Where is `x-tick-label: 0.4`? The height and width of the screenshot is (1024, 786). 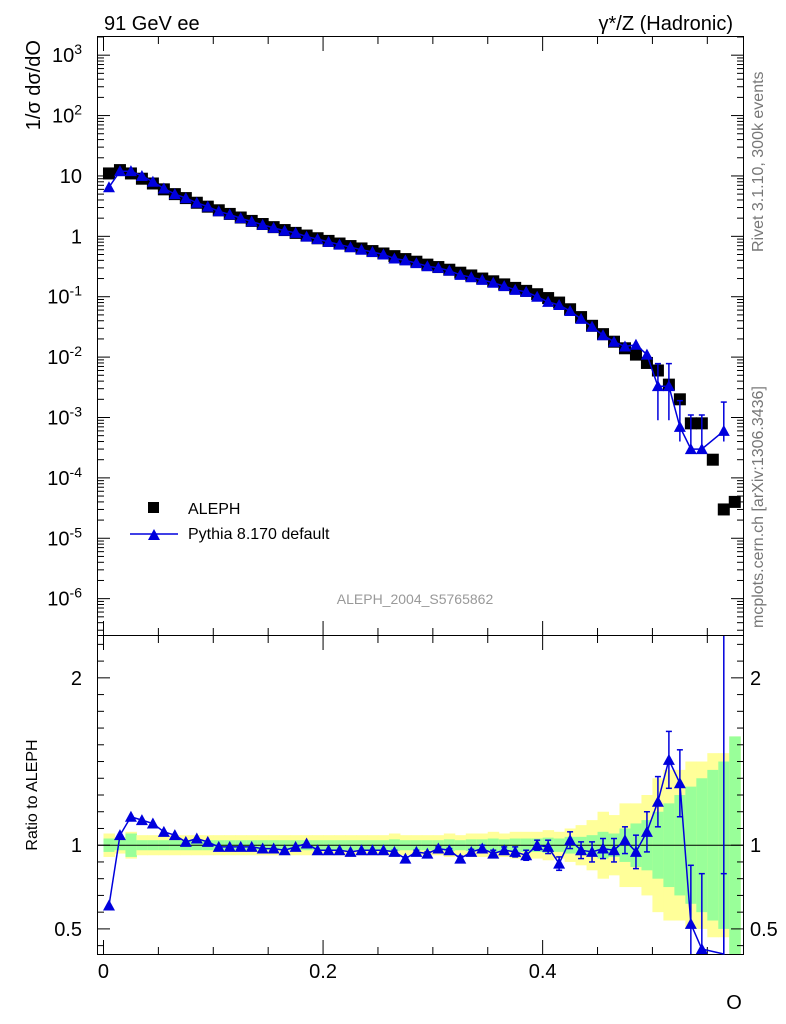
x-tick-label: 0.4 is located at coordinates (543, 972).